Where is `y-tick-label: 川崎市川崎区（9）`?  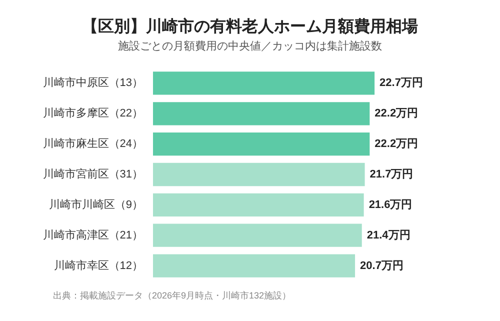 y-tick-label: 川崎市川崎区（9） is located at coordinates (95, 204).